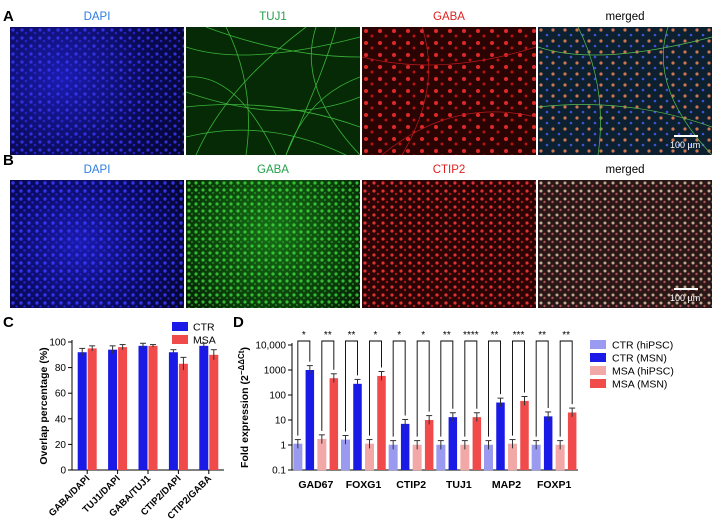  Describe the element at coordinates (364, 485) in the screenshot. I see `x-tick-label: FOXG1` at that location.